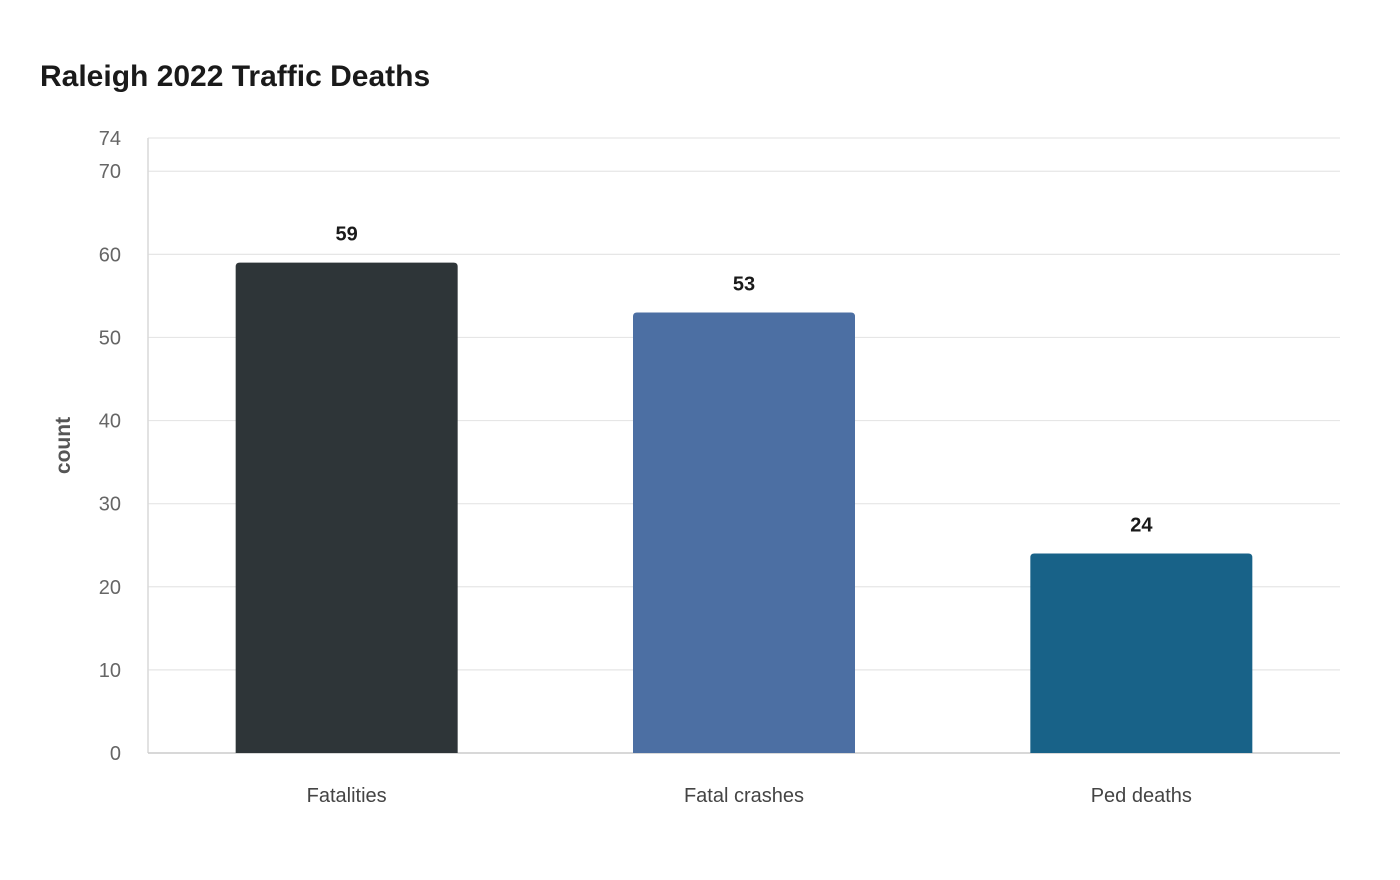  Describe the element at coordinates (110, 505) in the screenshot. I see `y-tick-label: 30` at that location.